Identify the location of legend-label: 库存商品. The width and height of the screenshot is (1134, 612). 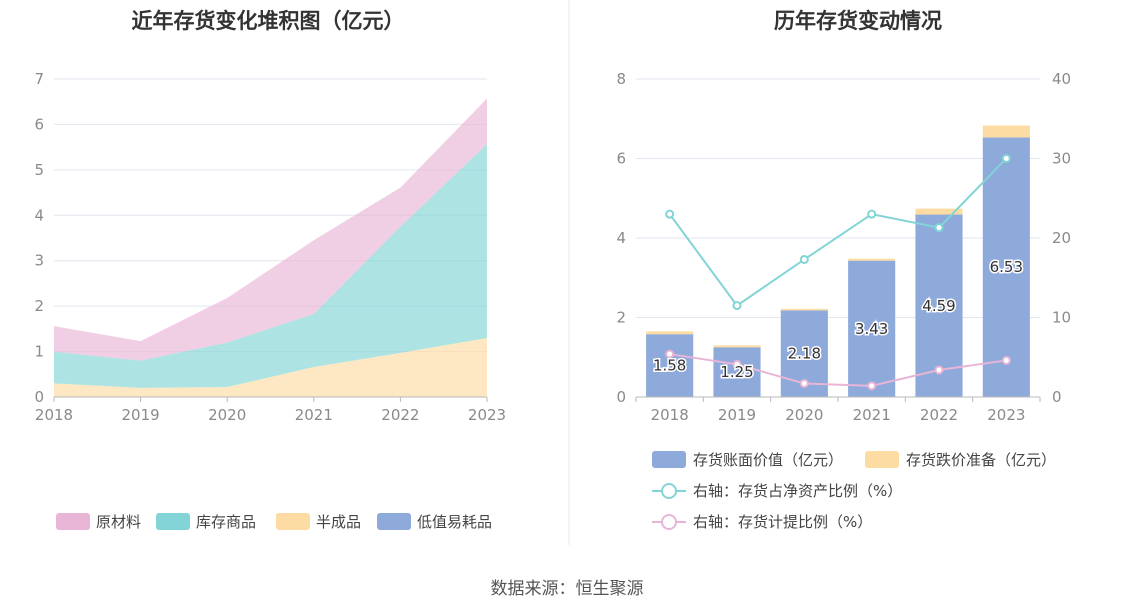
(226, 522).